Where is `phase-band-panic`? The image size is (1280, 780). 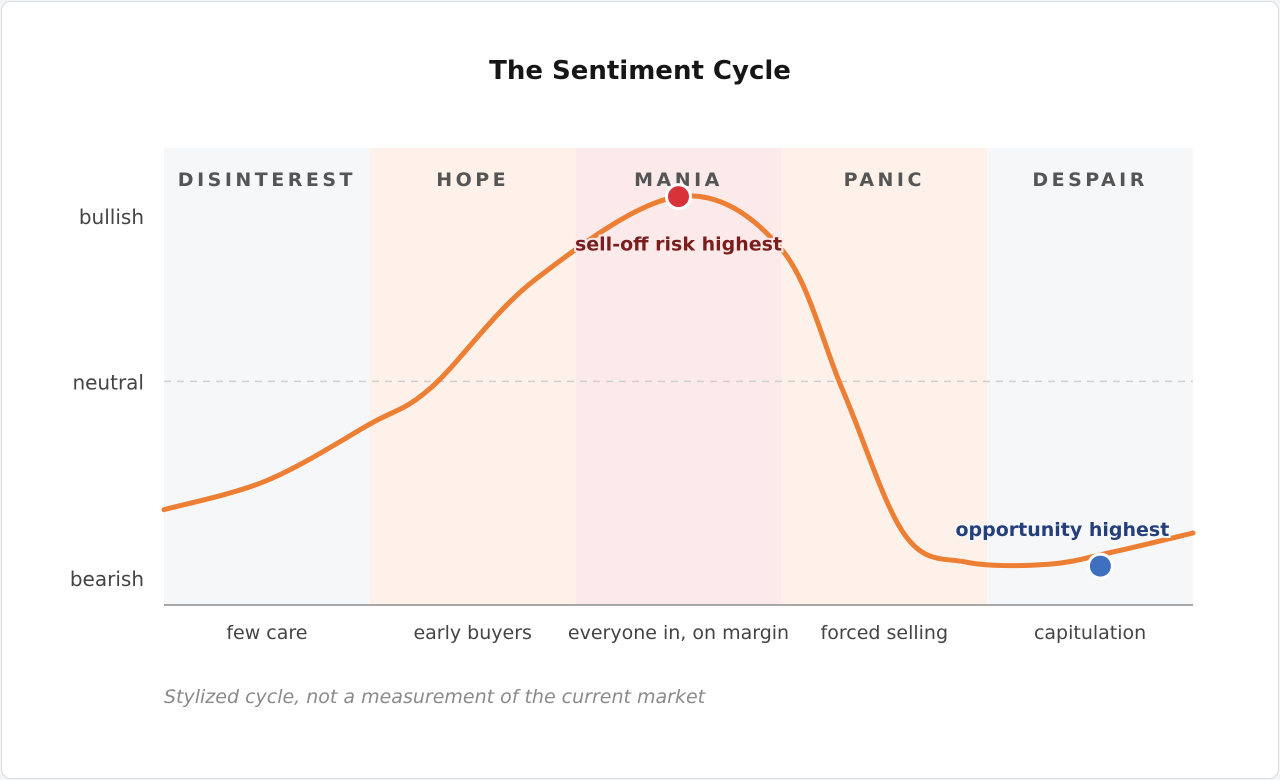 phase-band-panic is located at coordinates (884, 376).